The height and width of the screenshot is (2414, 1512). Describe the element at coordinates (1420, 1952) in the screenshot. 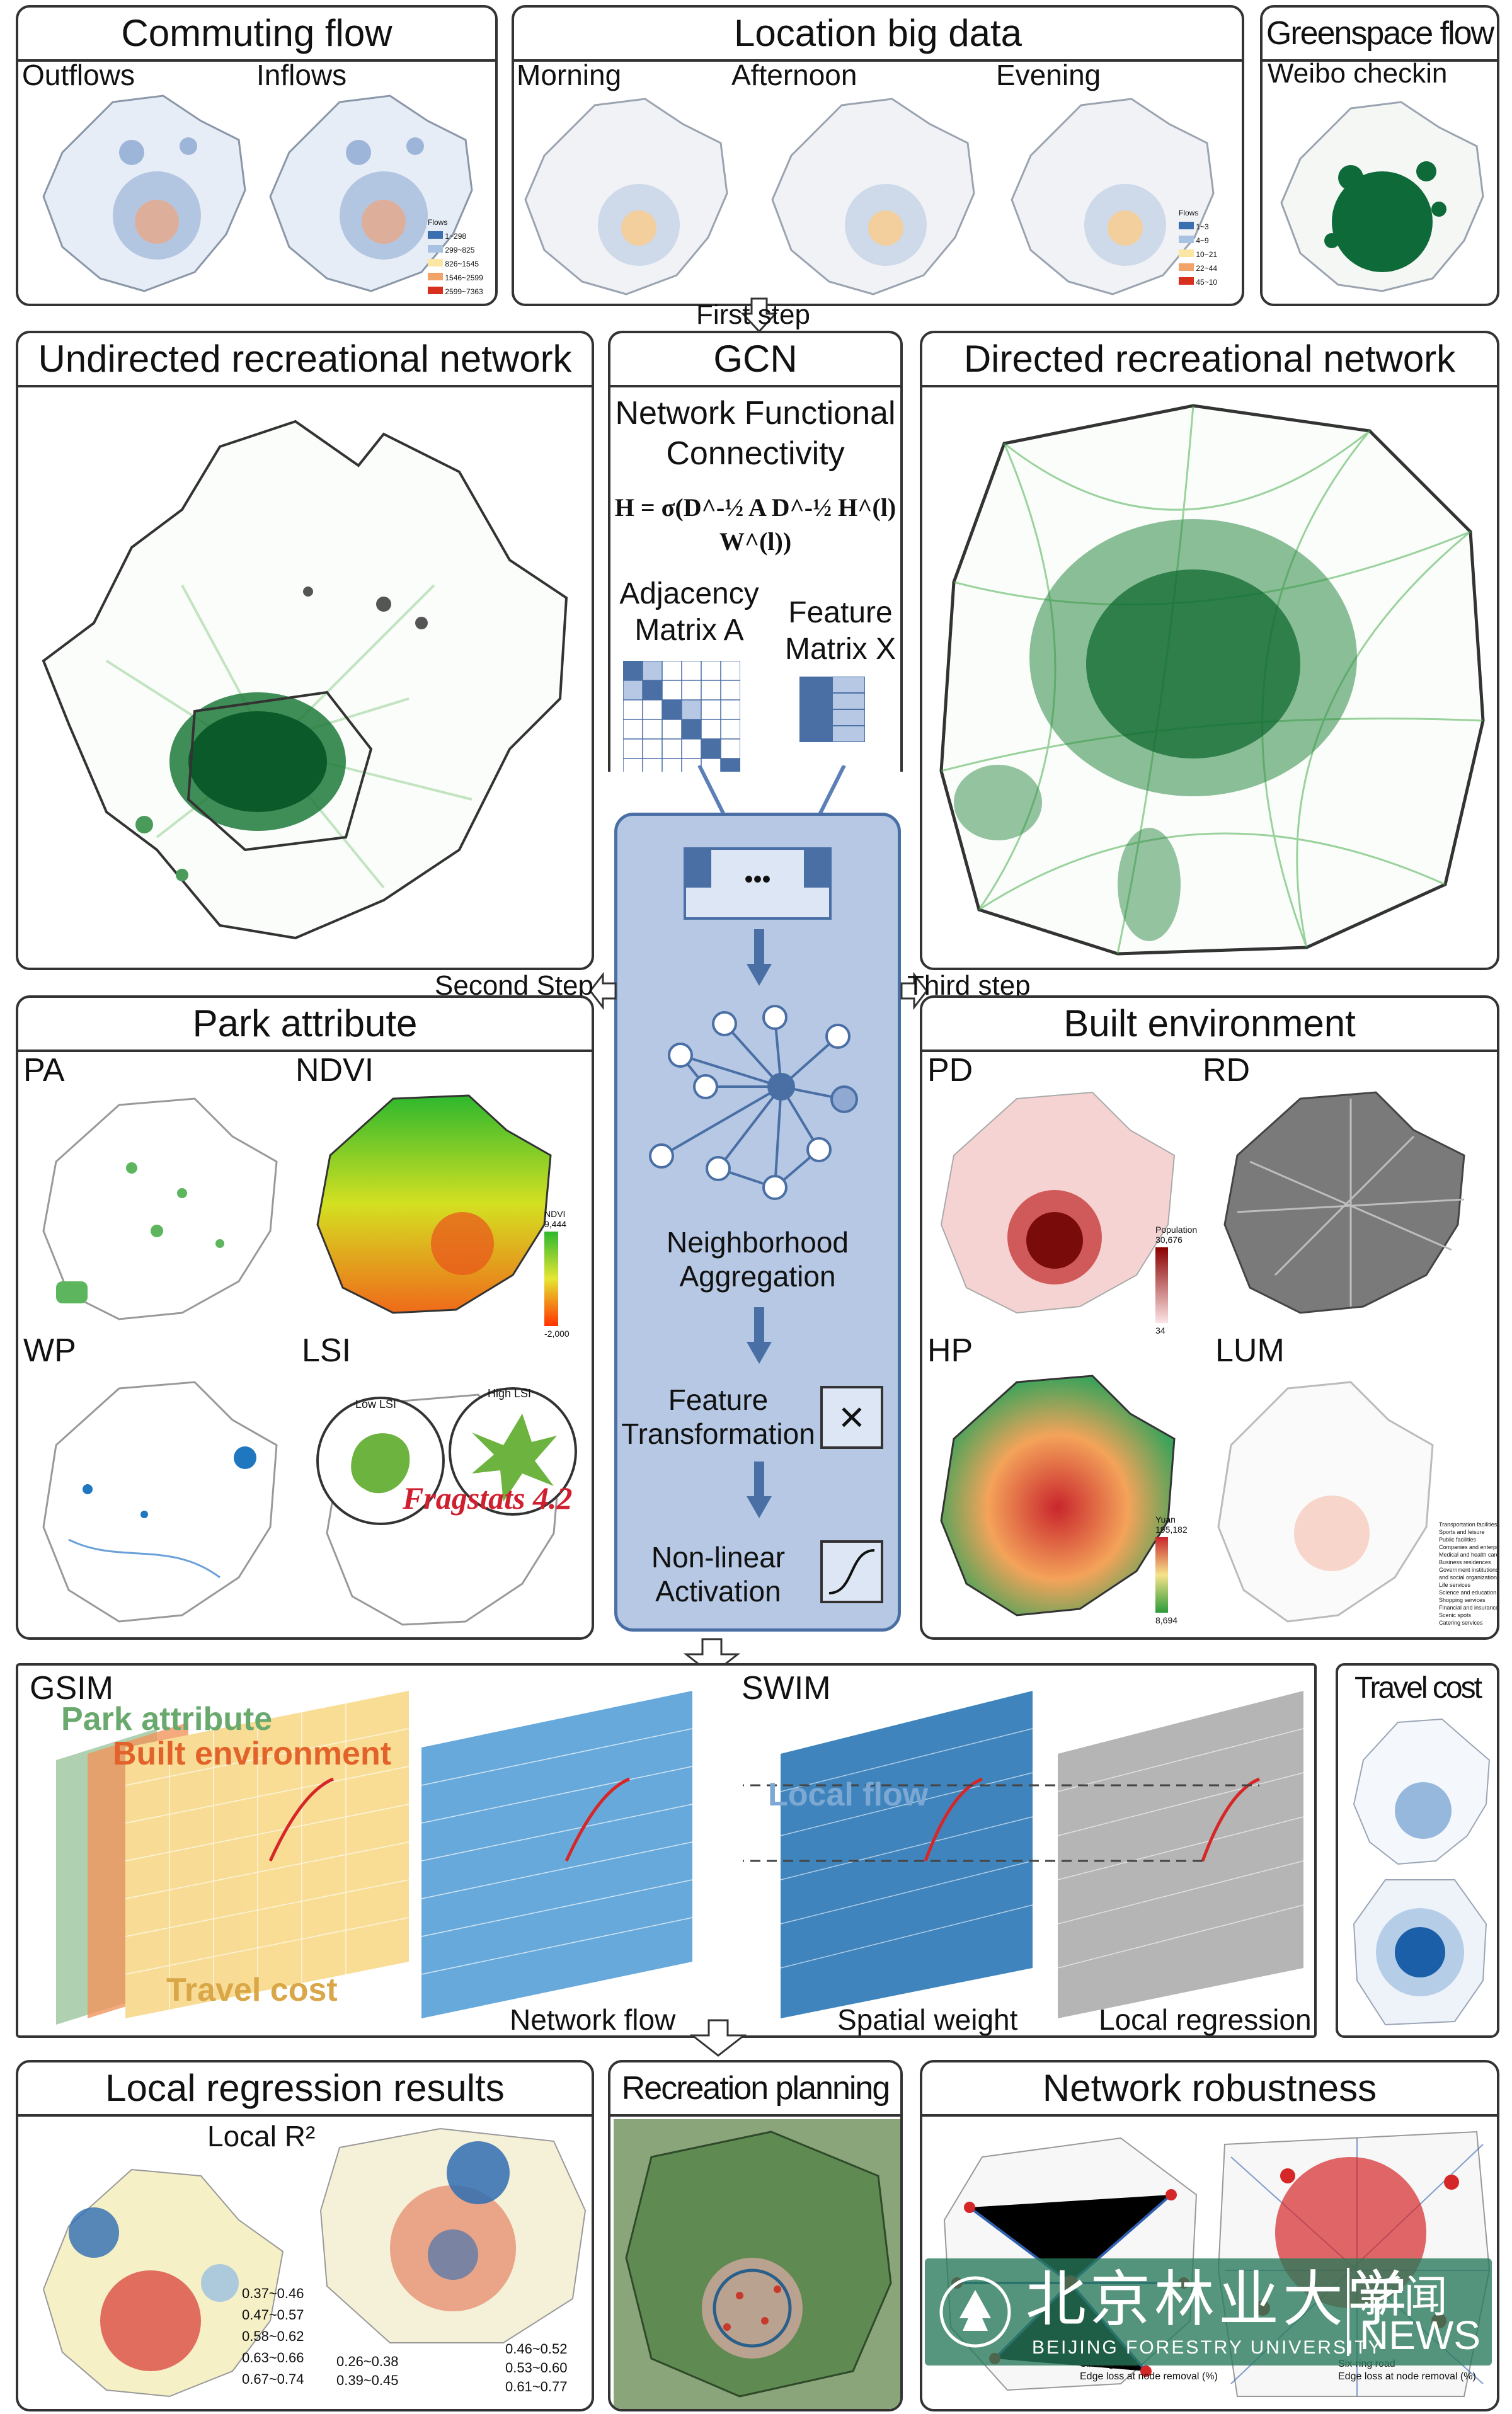

I see `travel-cost-map-bottom` at that location.